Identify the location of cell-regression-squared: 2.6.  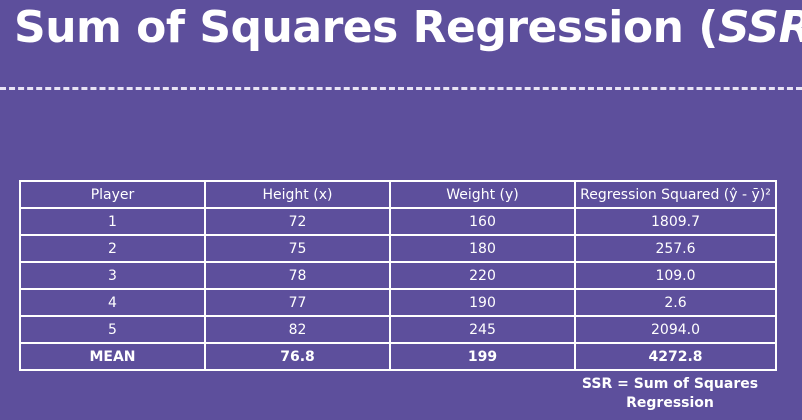
(675, 302).